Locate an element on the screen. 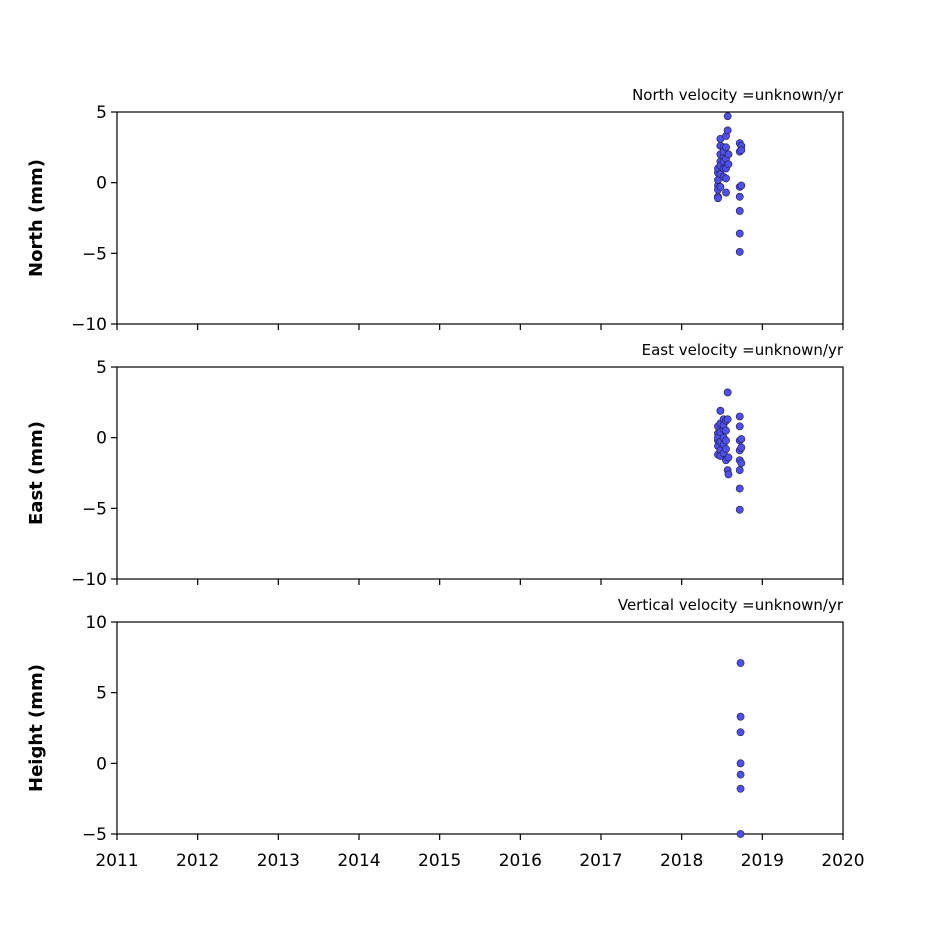 This screenshot has height=941, width=937. x-tick-label: 2015 is located at coordinates (439, 861).